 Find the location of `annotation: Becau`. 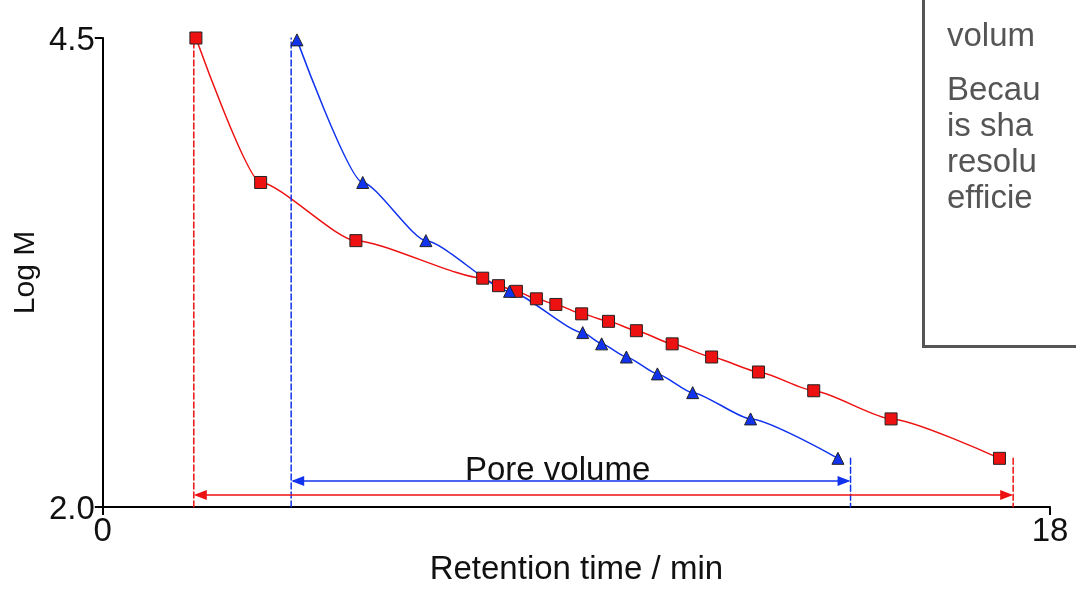

annotation: Becau is located at coordinates (994, 88).